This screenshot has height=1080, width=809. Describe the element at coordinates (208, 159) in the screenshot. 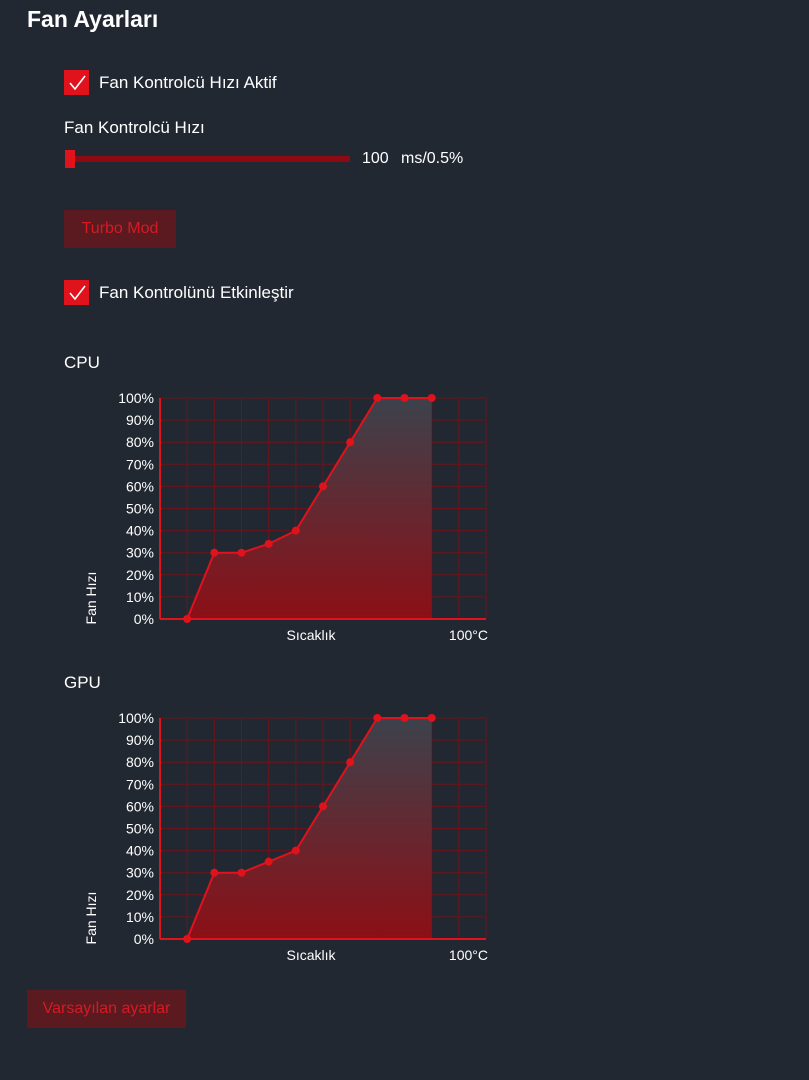

I see `controller-speed-slider` at that location.